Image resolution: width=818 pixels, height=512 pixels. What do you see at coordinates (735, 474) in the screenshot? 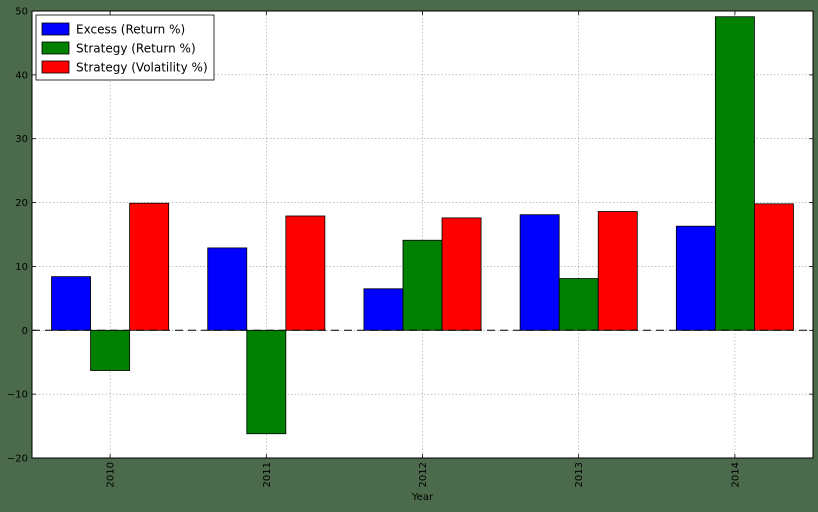
I see `x-tick-label: 2014` at bounding box center [735, 474].